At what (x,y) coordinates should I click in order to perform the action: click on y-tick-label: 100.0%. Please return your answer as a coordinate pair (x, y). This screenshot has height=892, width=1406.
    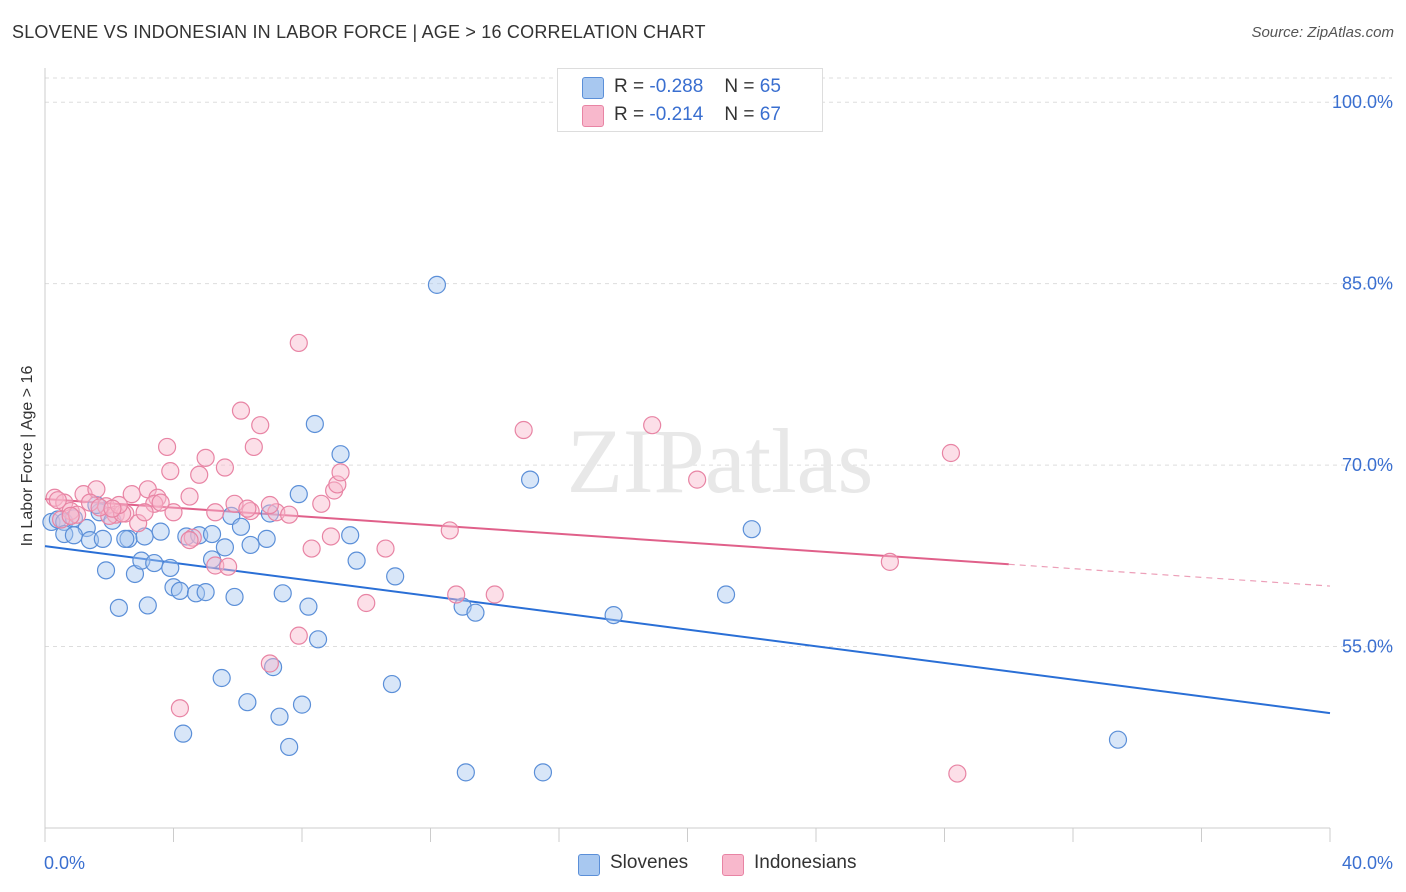
    Looking at the image, I should click on (1362, 102).